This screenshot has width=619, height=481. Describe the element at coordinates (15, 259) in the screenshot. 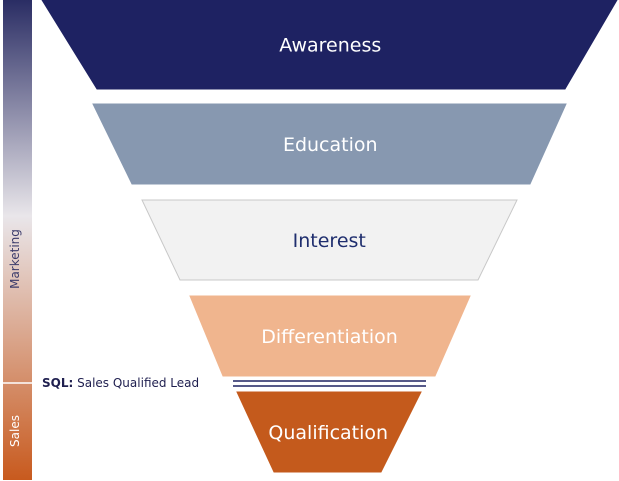

I see `sidebar-label-marketing: Marketing` at that location.